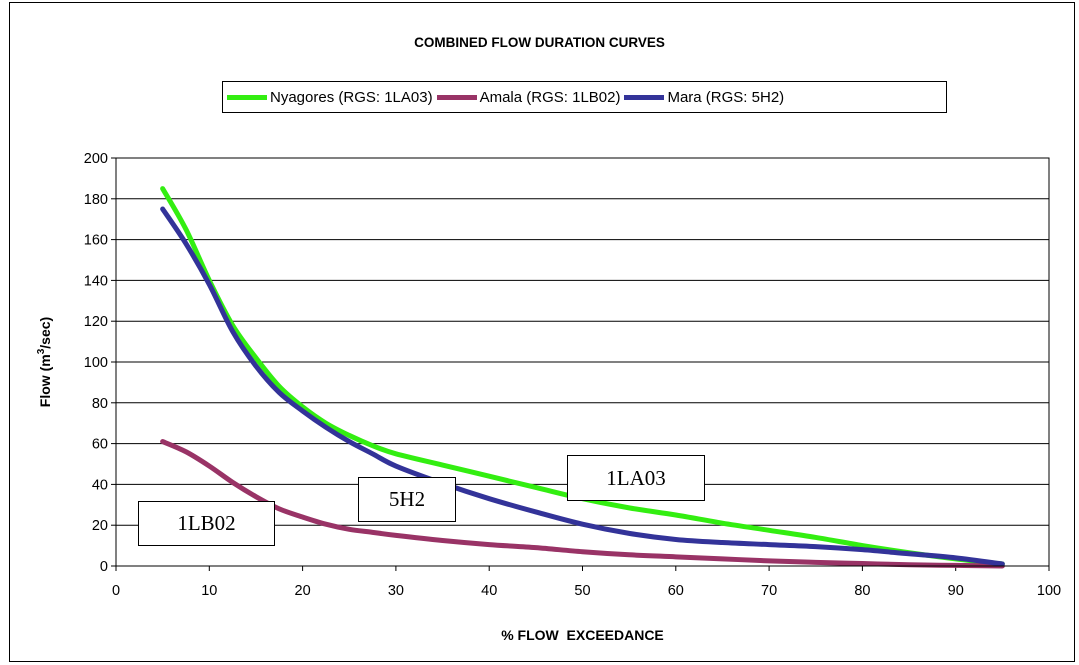  I want to click on annotation-5h2: 5H2, so click(407, 499).